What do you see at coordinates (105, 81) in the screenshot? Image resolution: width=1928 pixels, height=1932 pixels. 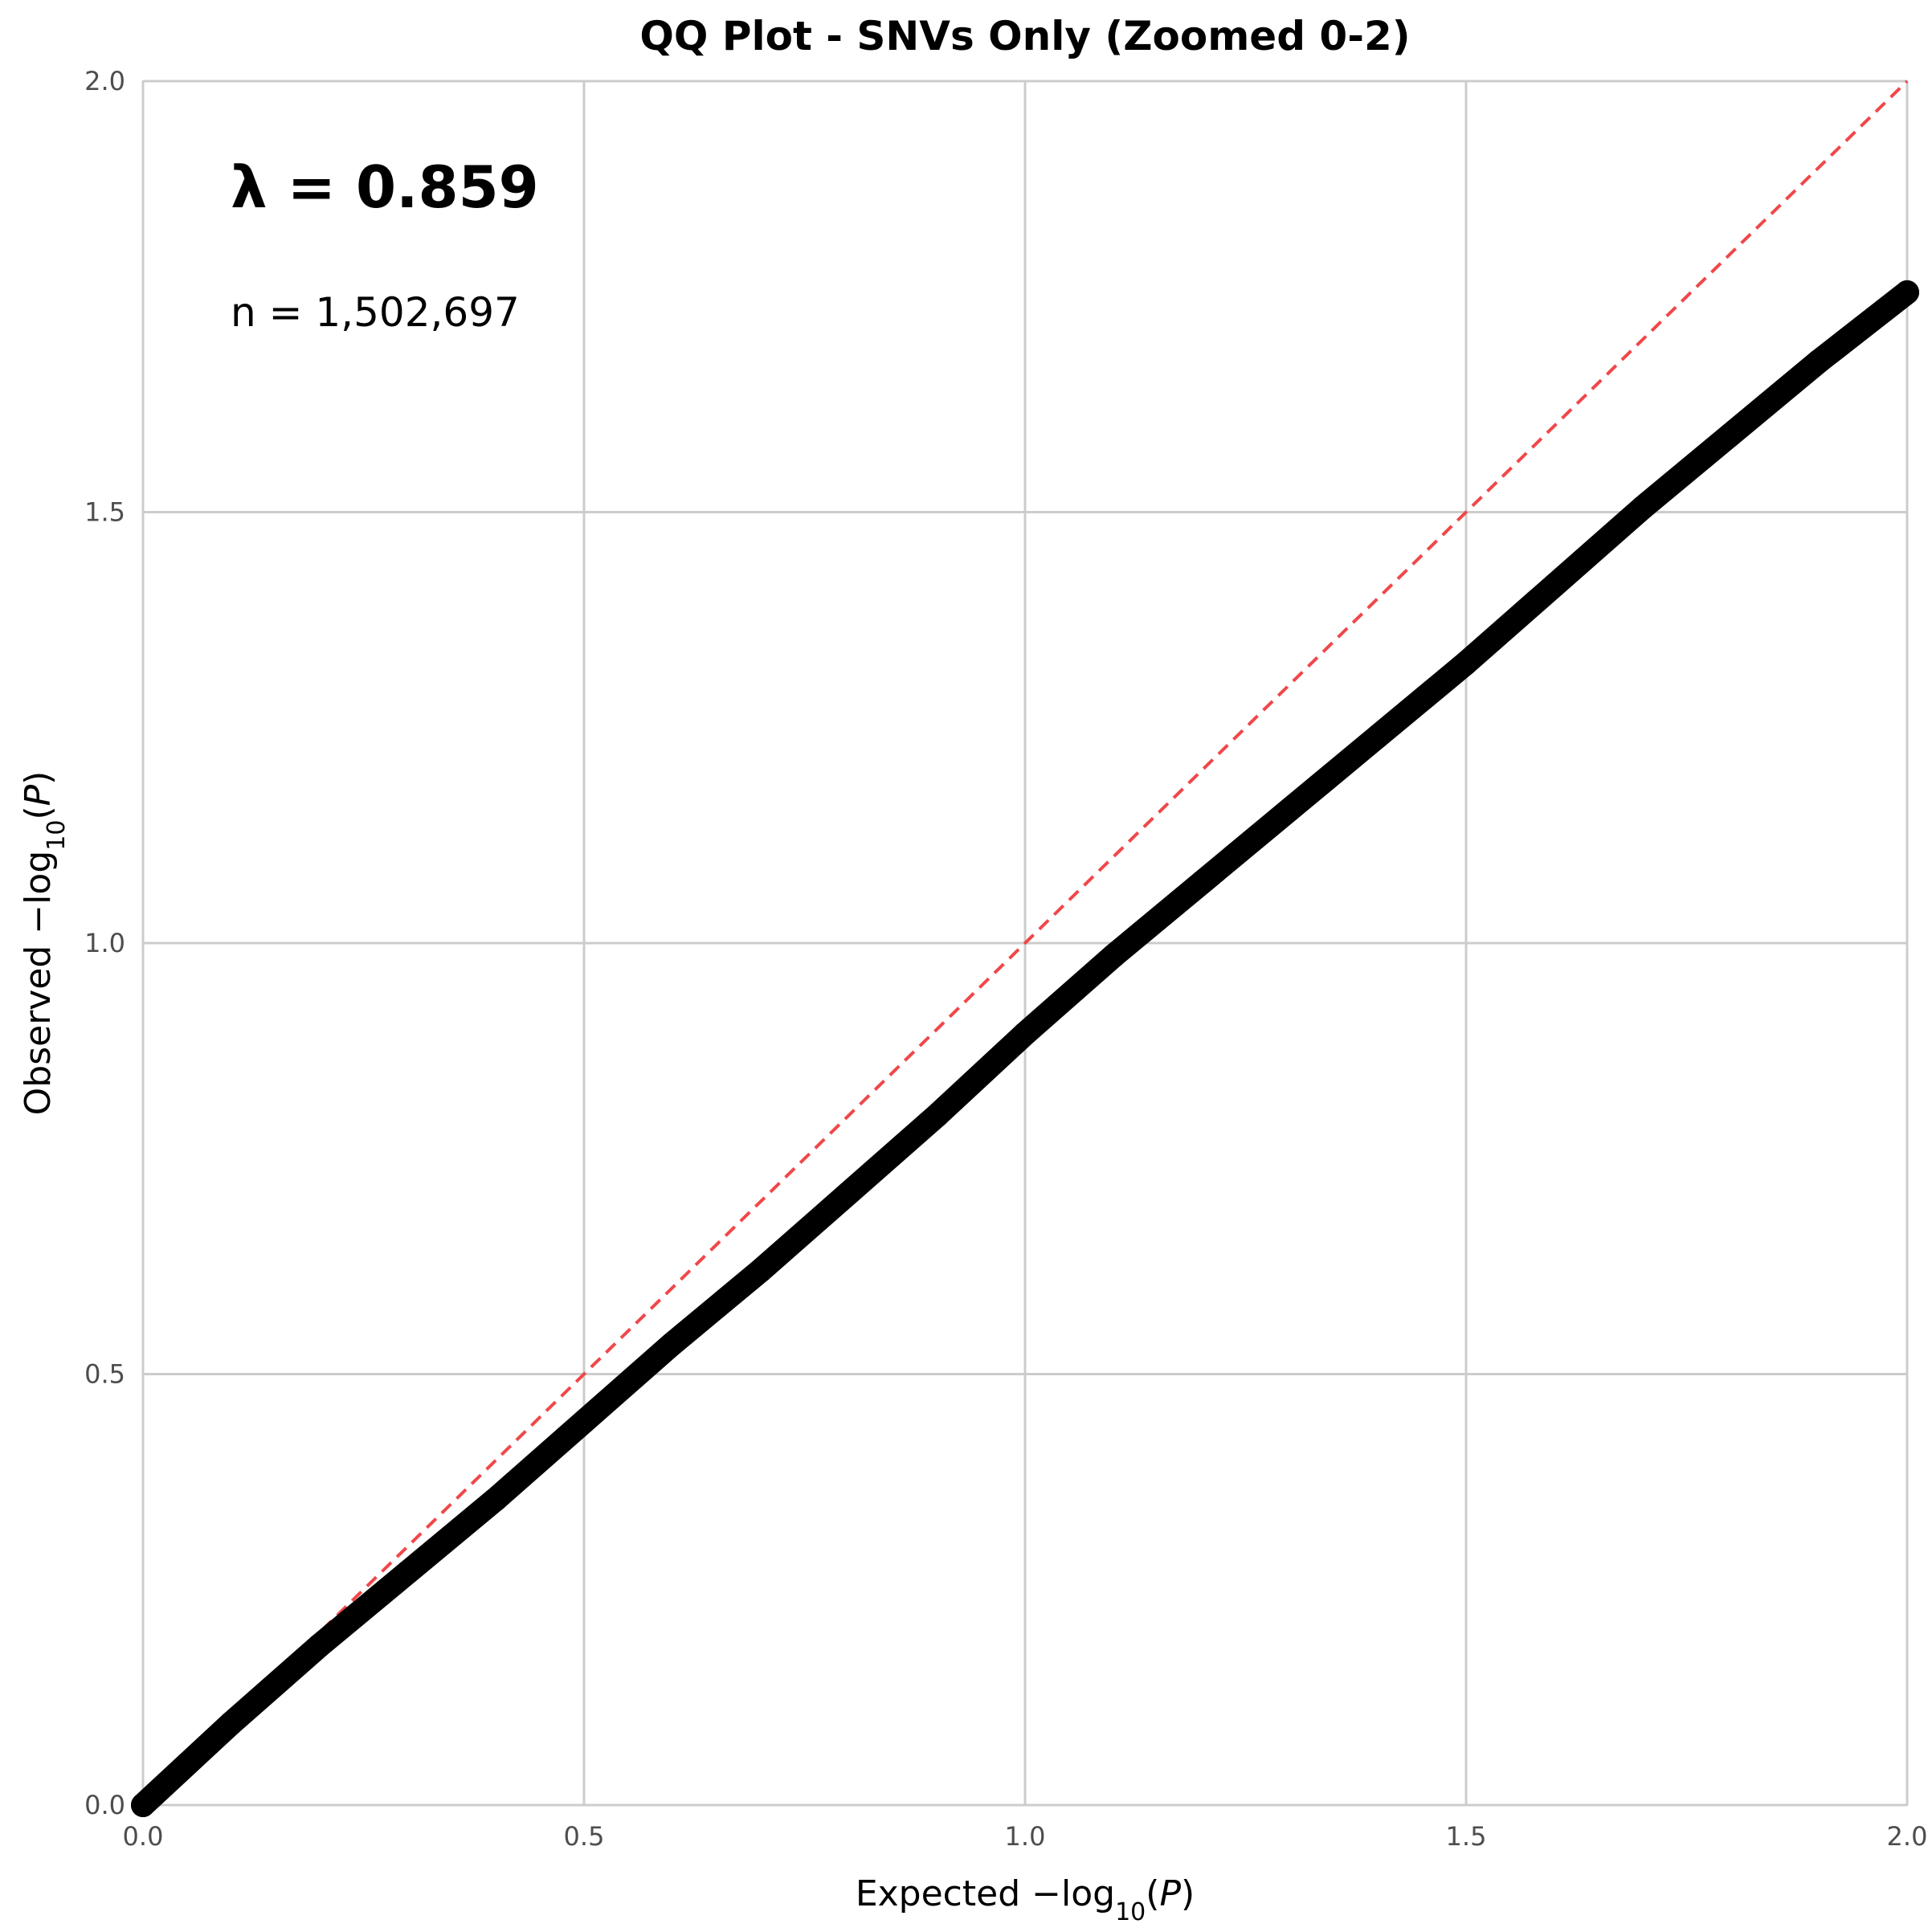 I see `y-tick-label: 2.0` at bounding box center [105, 81].